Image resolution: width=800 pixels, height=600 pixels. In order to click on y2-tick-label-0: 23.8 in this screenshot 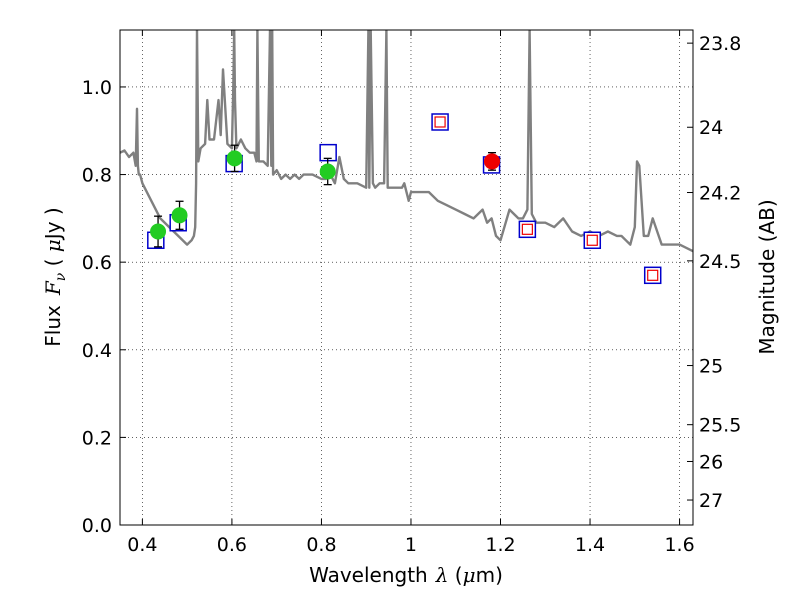, I will do `click(720, 44)`.